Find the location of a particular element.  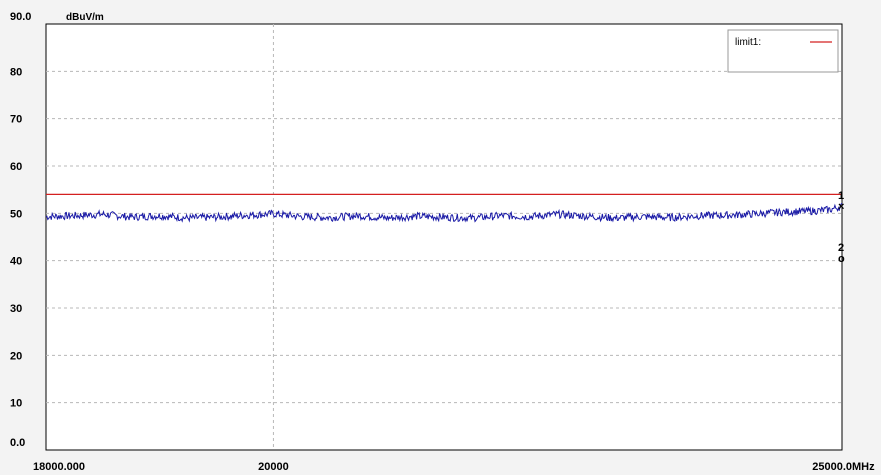

marker-circle-icon: o is located at coordinates (841, 259).